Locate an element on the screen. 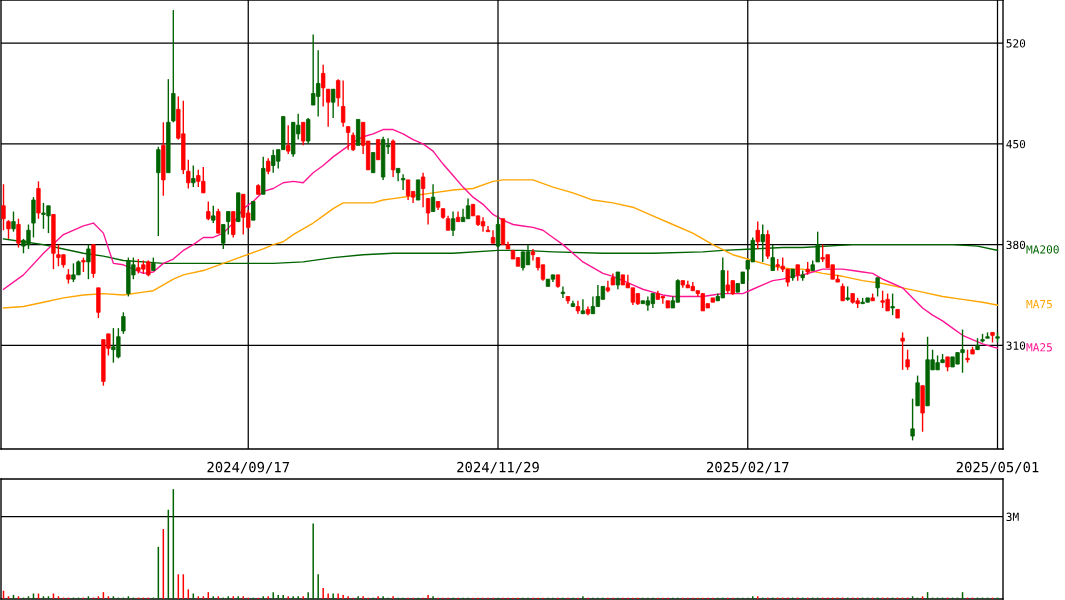 Image resolution: width=1065 pixels, height=600 pixels. x-tick-label: 2025/02/17 is located at coordinates (747, 467).